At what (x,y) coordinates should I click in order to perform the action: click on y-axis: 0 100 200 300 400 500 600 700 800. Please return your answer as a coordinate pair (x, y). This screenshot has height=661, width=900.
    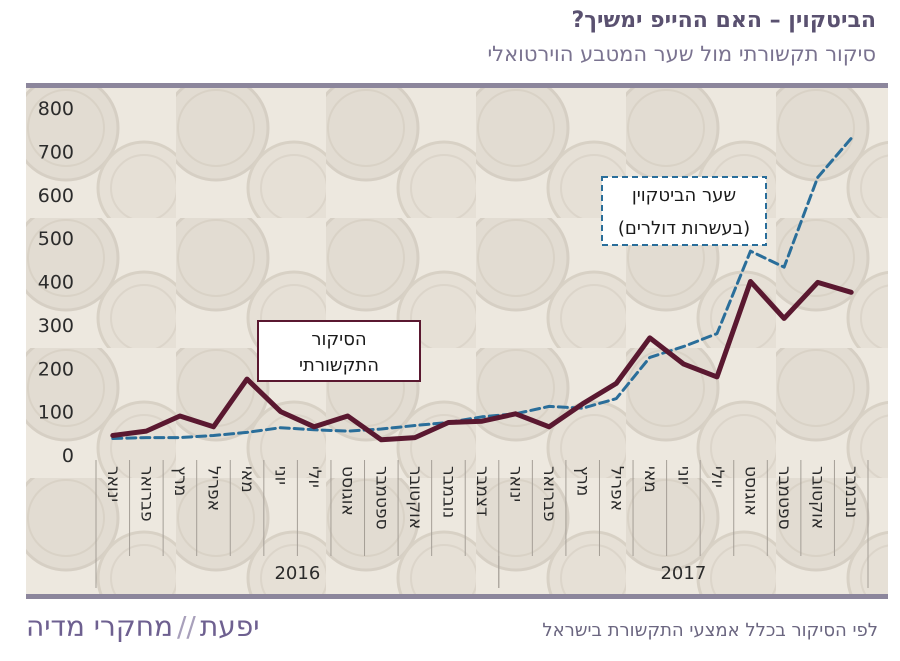
    Looking at the image, I should click on (56, 282).